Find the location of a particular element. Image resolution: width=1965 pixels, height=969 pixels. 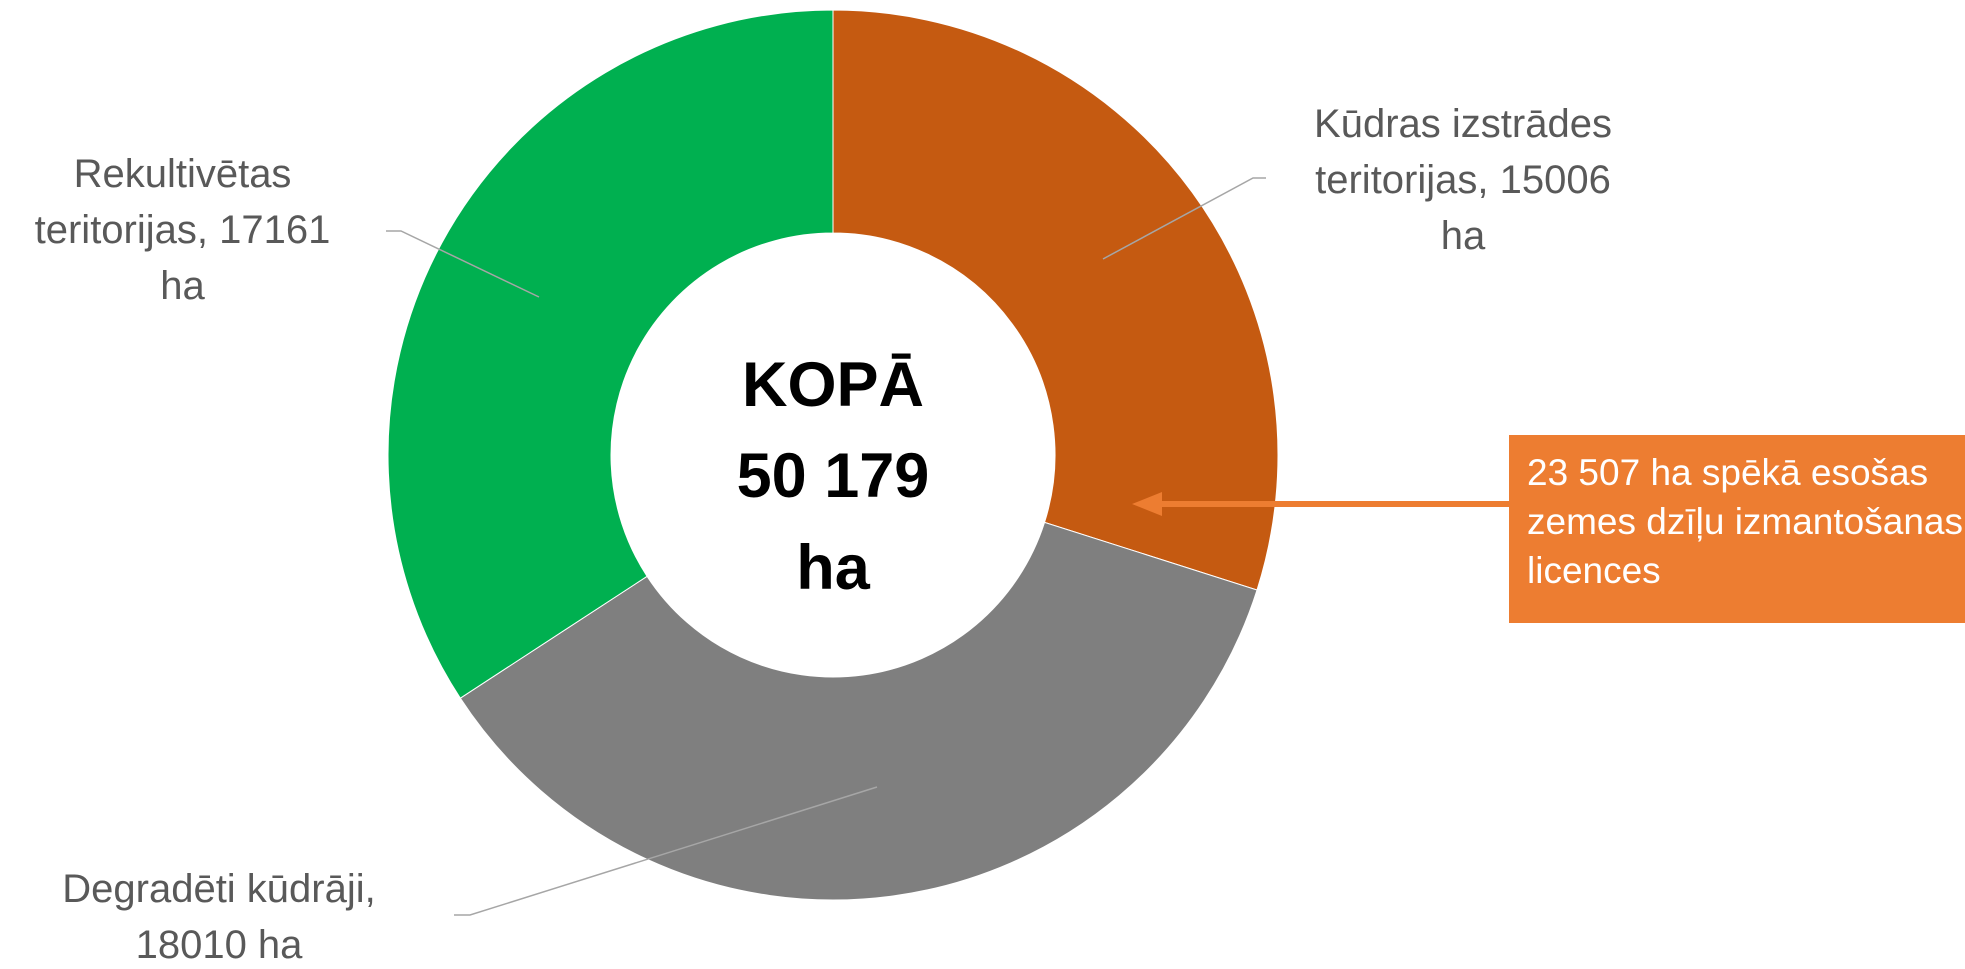

center-label: KOPĀ 50 179 ha is located at coordinates (833, 476).